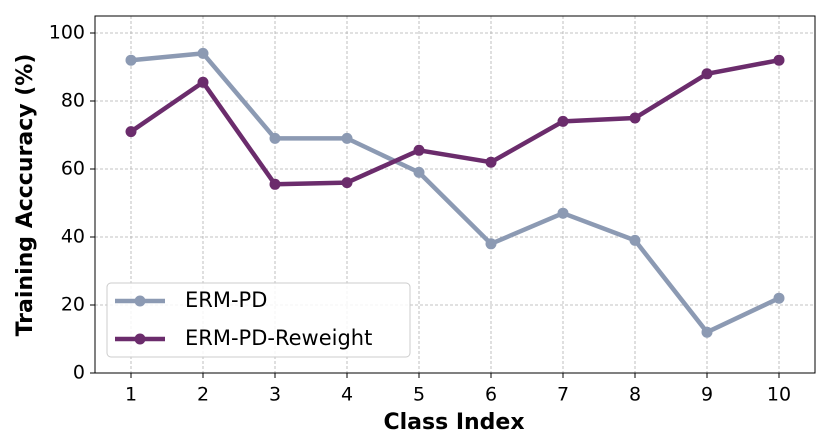 The height and width of the screenshot is (448, 830). I want to click on x-tick-label: 9, so click(707, 395).